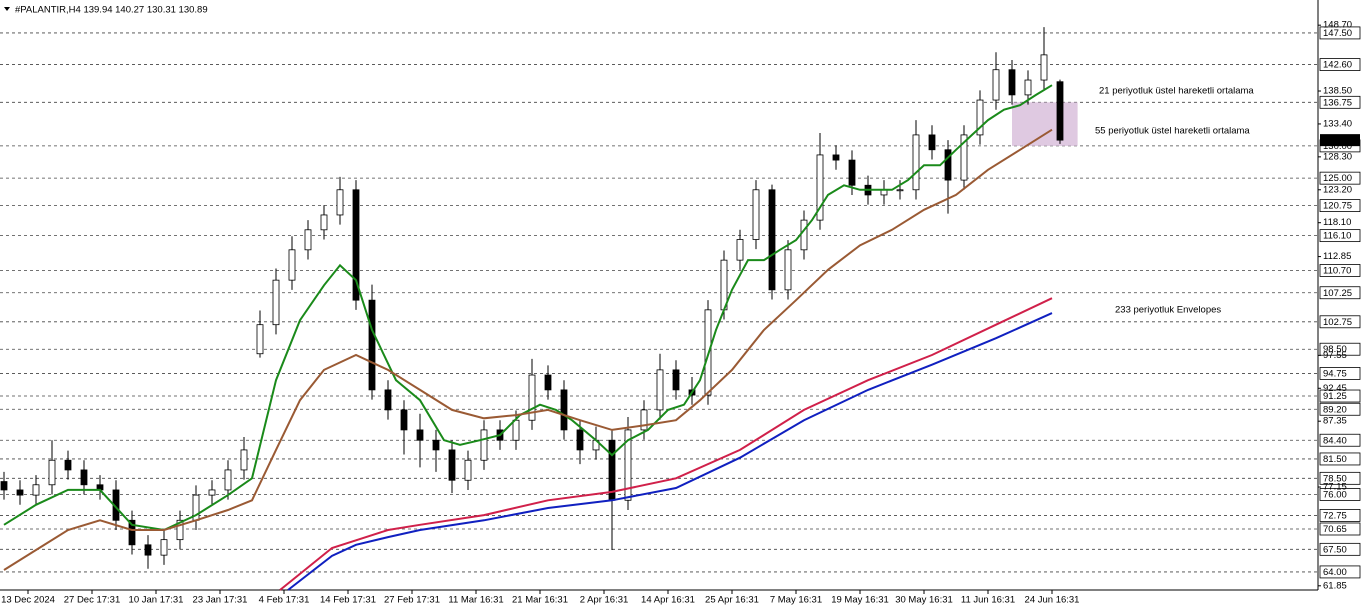  What do you see at coordinates (1337, 102) in the screenshot?
I see `level-label: 136.75` at bounding box center [1337, 102].